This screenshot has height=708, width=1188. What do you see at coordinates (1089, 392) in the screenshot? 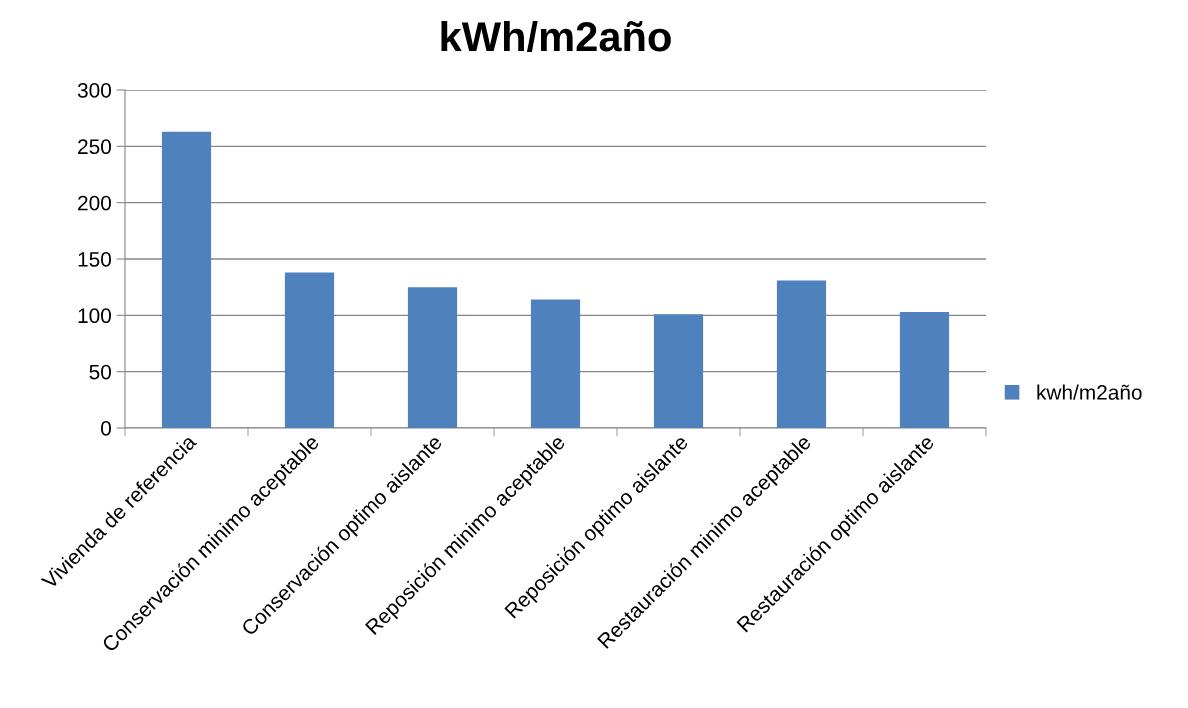
I see `legend-label: kwh/m2año` at bounding box center [1089, 392].